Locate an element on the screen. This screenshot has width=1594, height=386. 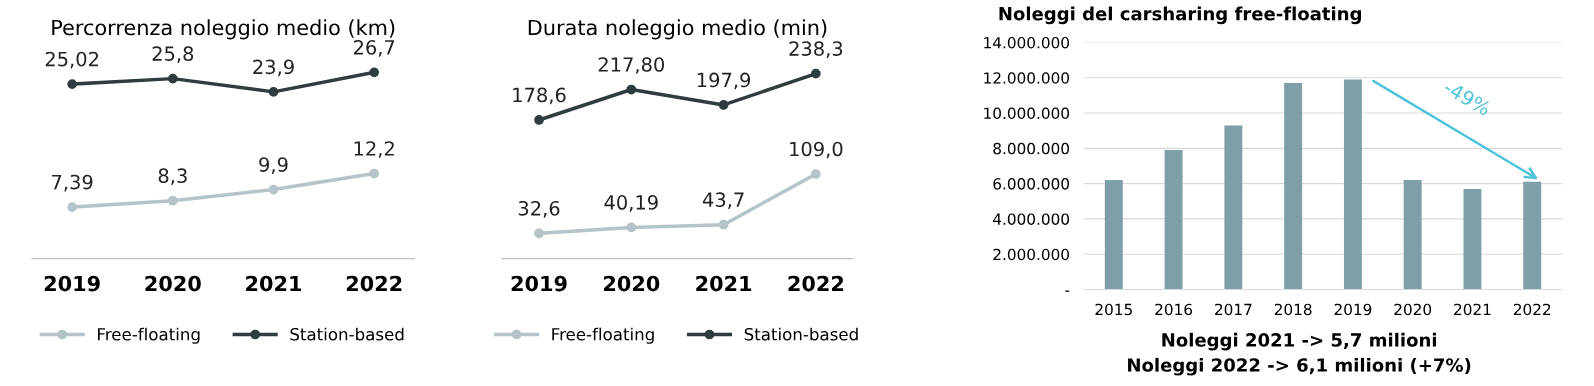
data-label: 8,3 is located at coordinates (172, 177).